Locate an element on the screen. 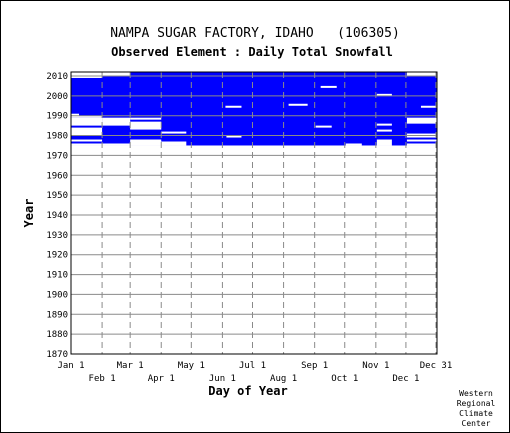 The width and height of the screenshot is (510, 433). y-tick-2000: 2000 is located at coordinates (57, 97).